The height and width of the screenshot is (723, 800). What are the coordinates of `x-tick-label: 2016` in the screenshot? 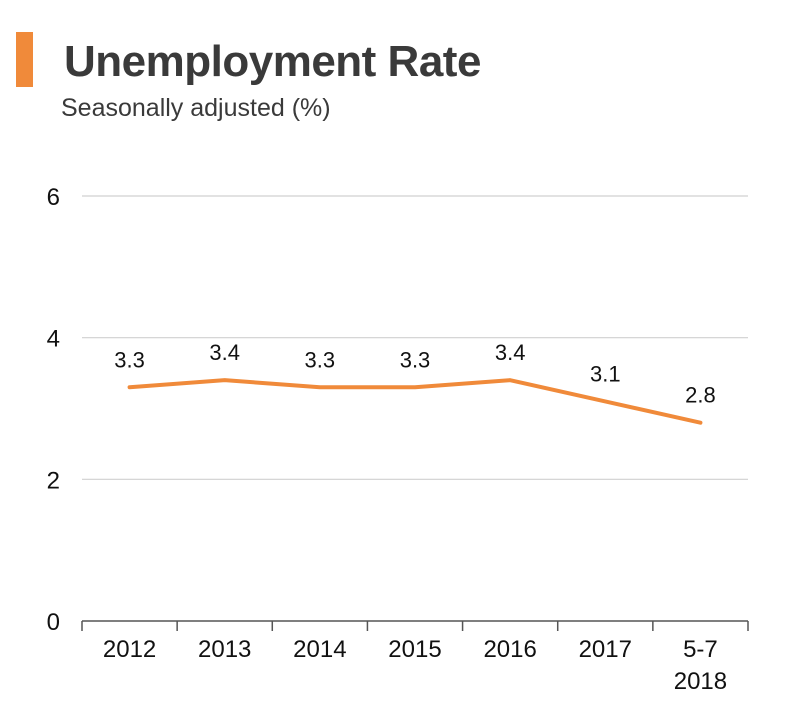 It's located at (509, 649).